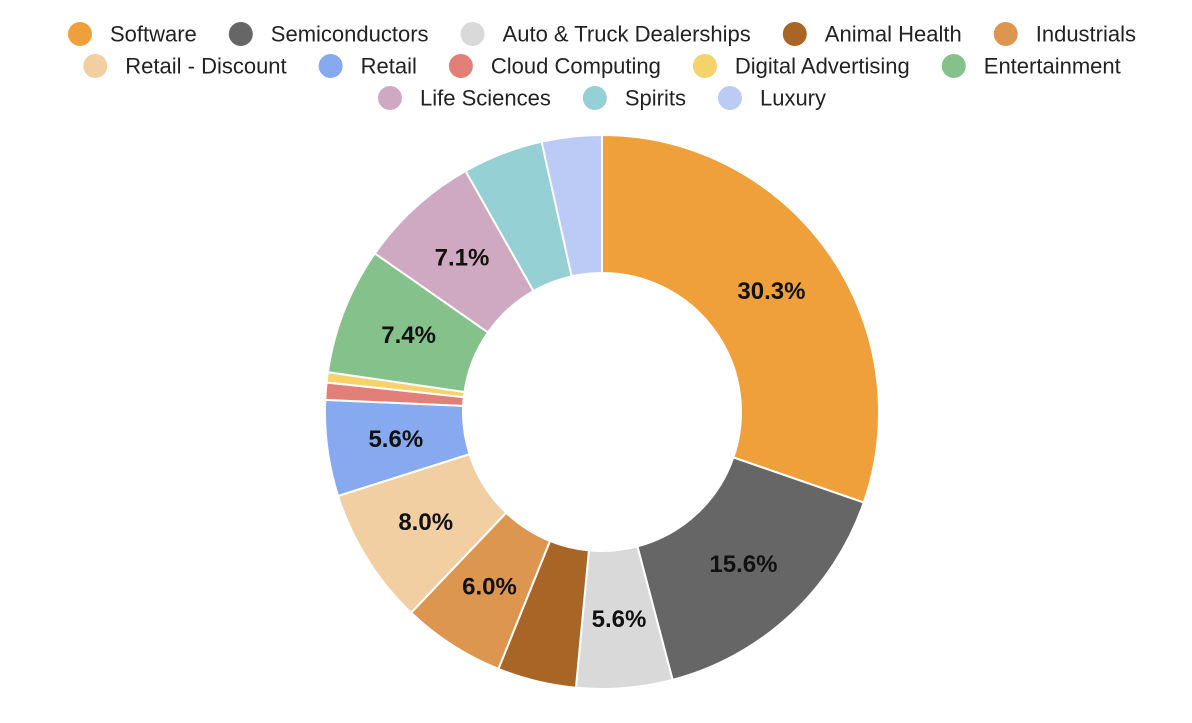 The image size is (1192, 723). What do you see at coordinates (619, 619) in the screenshot?
I see `data-label-auto-and-truck-dealerships: 5.6%` at bounding box center [619, 619].